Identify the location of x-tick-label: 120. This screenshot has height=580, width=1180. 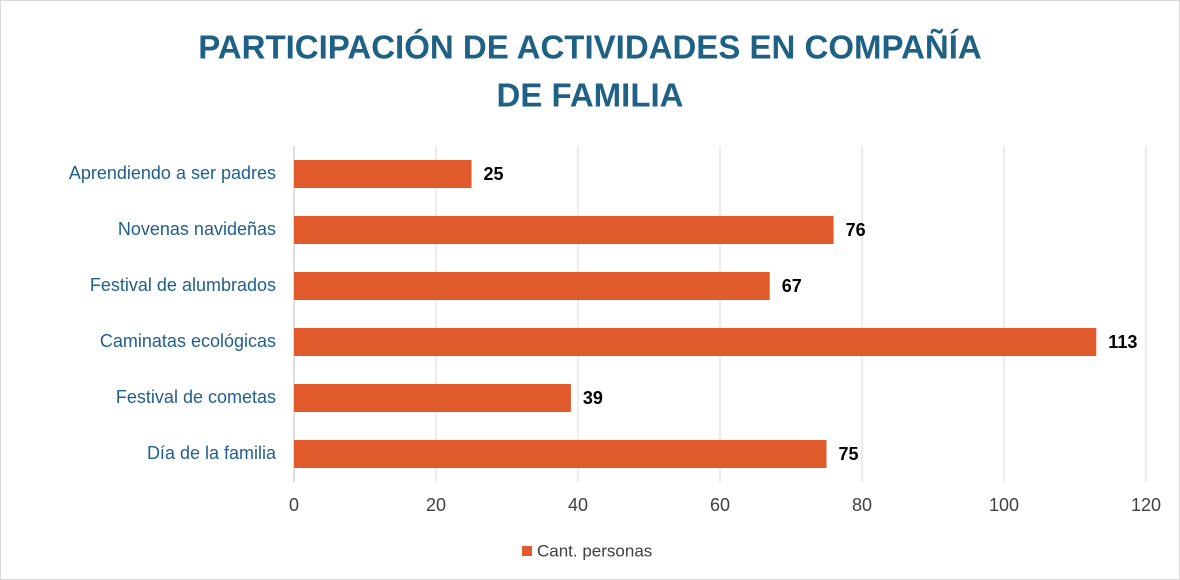
(1146, 505).